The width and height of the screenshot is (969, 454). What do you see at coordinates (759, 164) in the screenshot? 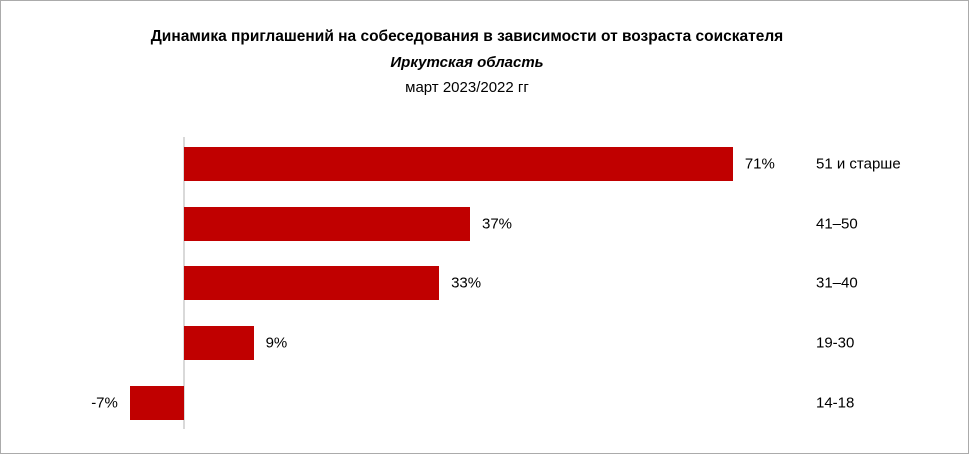
I see `value-label: 71%` at bounding box center [759, 164].